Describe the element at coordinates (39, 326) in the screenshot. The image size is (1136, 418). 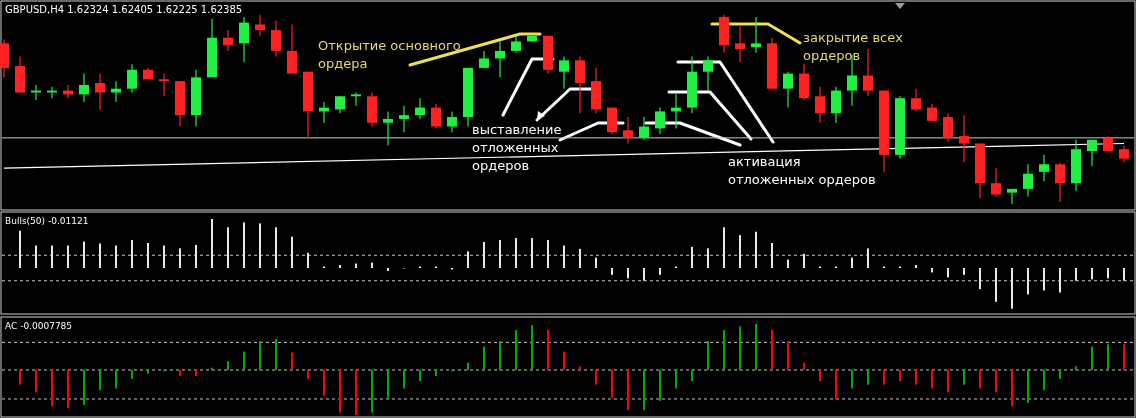
I see `chart-title: AC -0.0007785` at that location.